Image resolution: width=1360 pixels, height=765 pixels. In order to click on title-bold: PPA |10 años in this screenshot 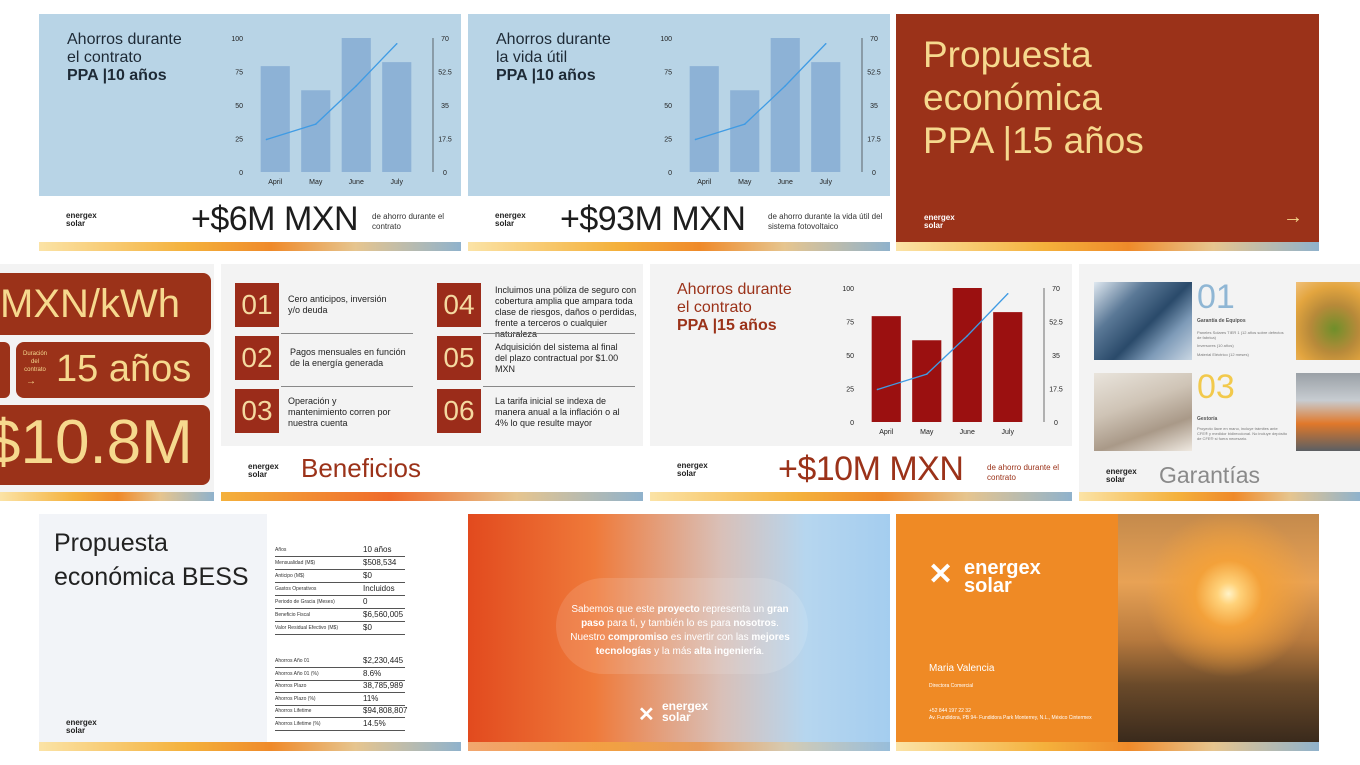, I will do `click(546, 75)`.